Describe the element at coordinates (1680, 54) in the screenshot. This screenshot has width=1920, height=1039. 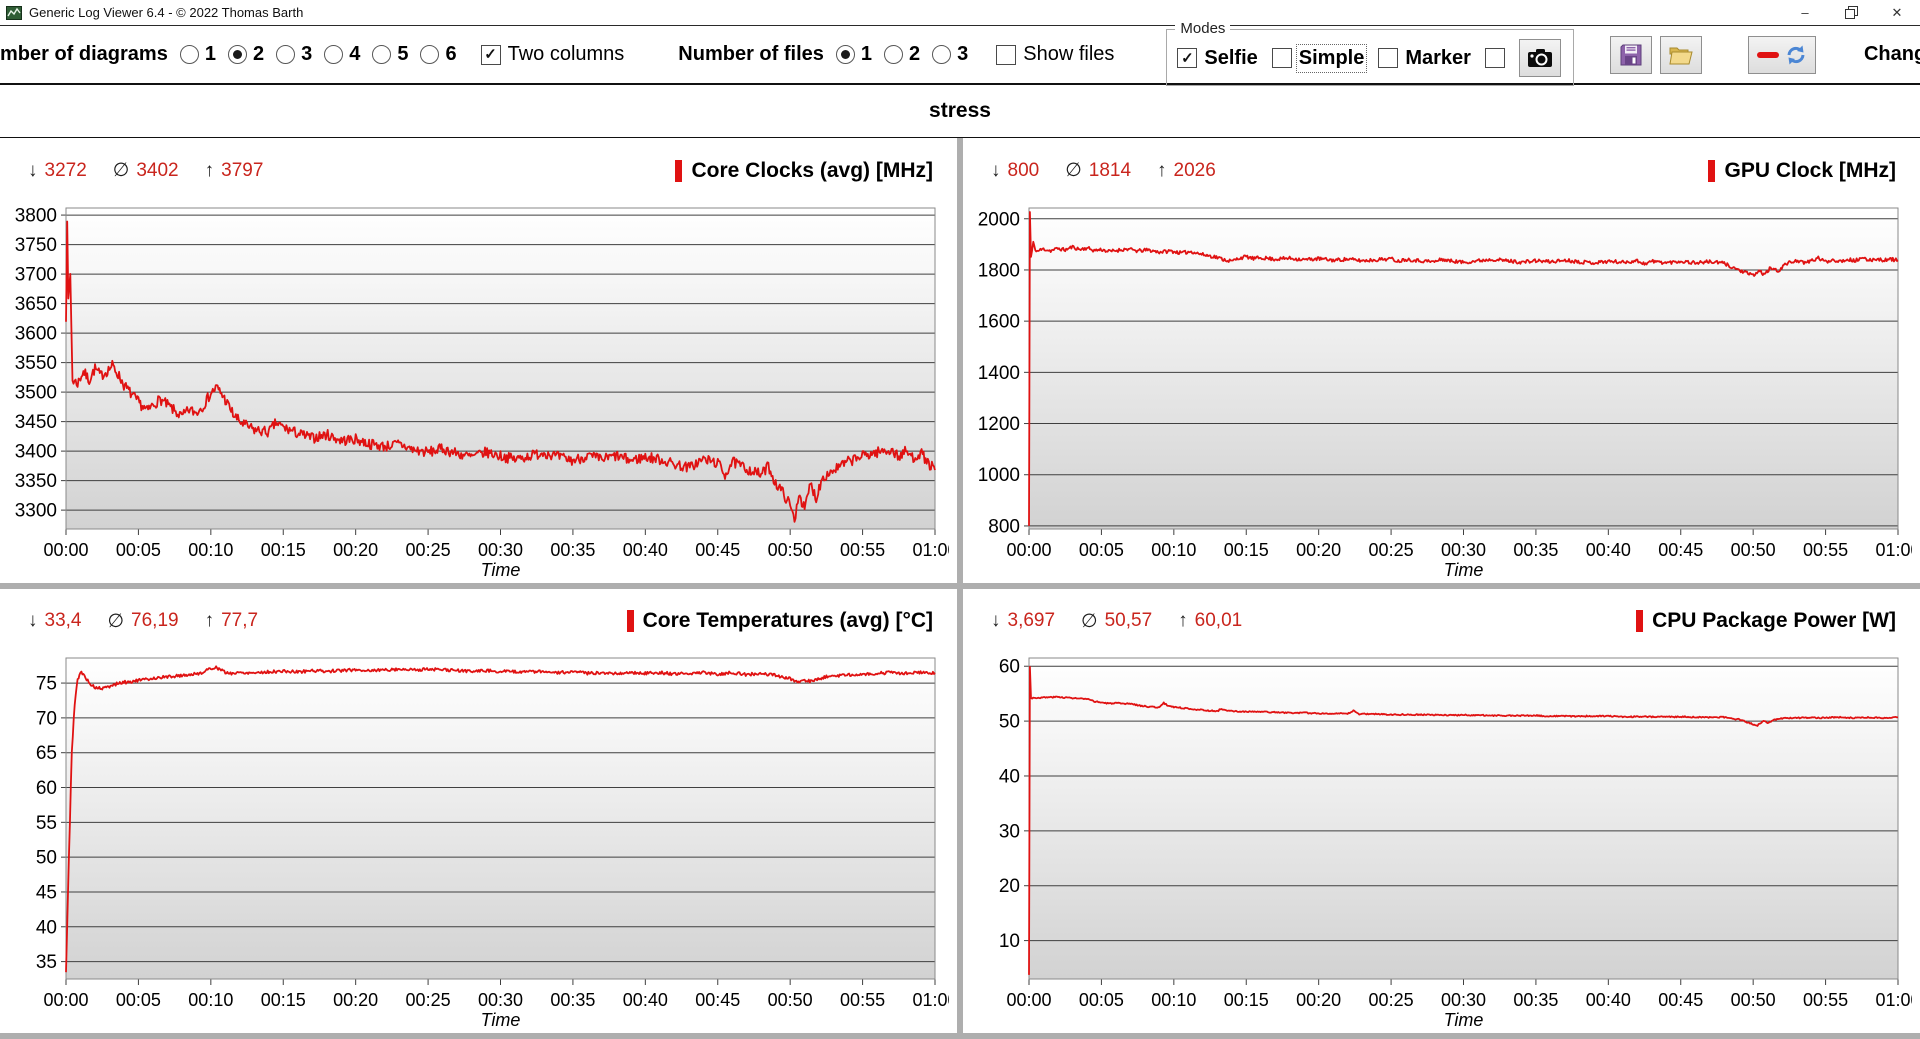
I see `open-folder-button` at that location.